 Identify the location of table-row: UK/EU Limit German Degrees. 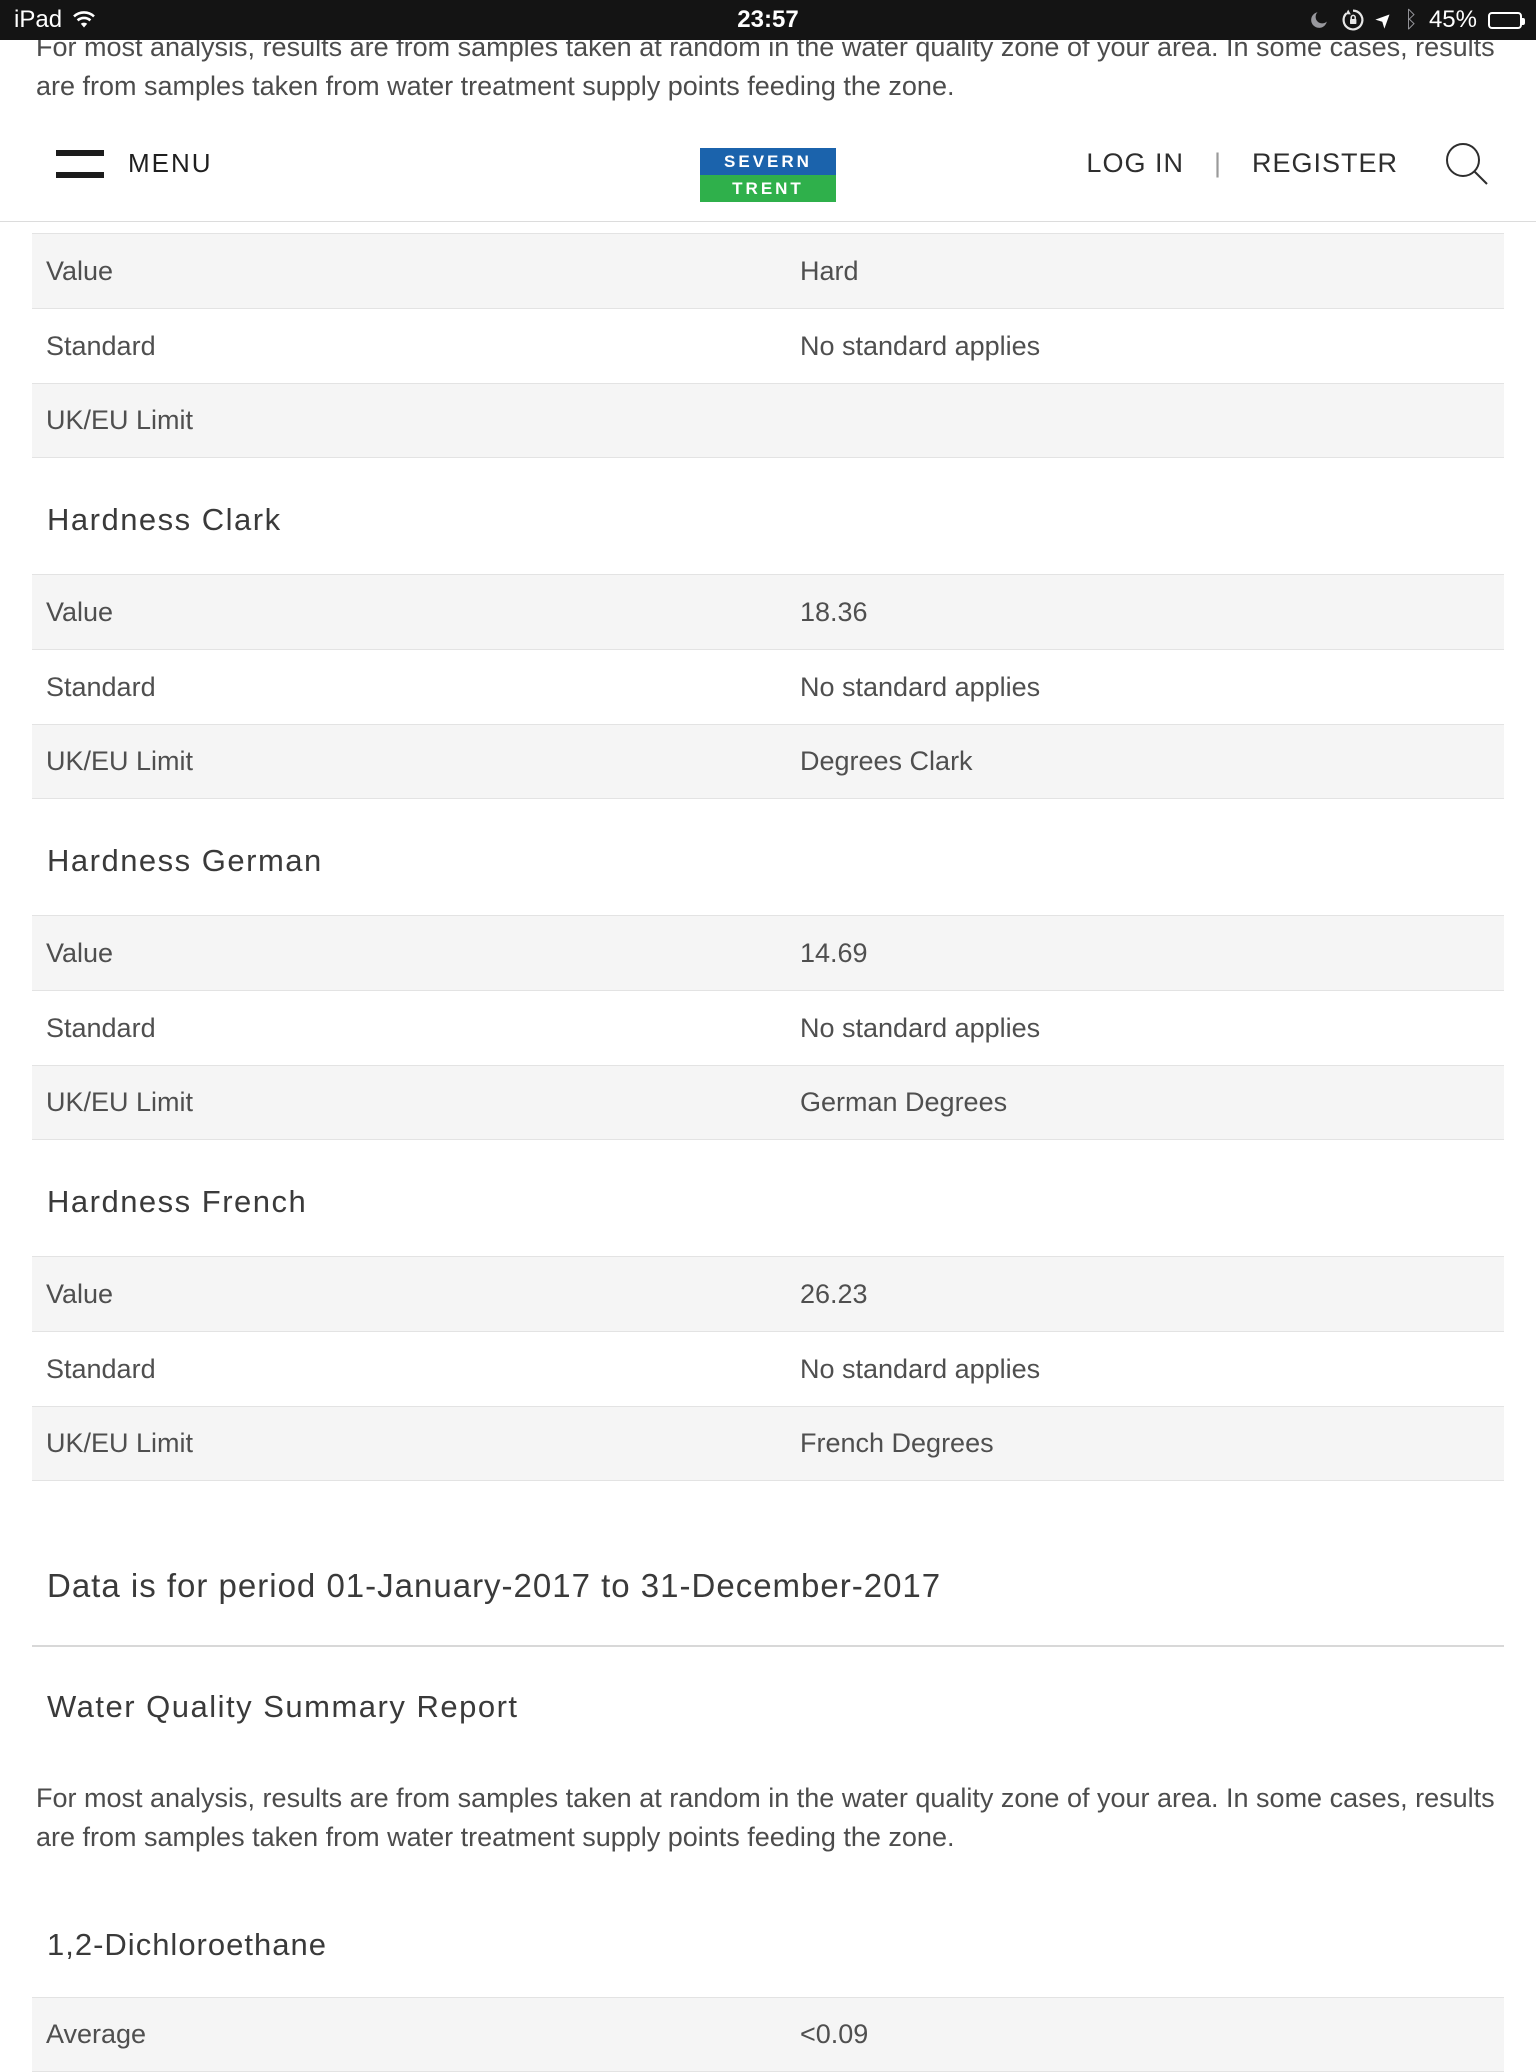
(768, 1102).